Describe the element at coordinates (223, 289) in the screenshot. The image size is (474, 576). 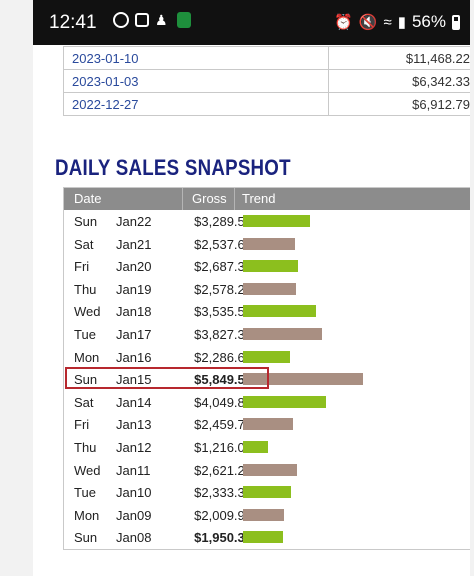
I see `gross-cell: $2,578.24` at that location.